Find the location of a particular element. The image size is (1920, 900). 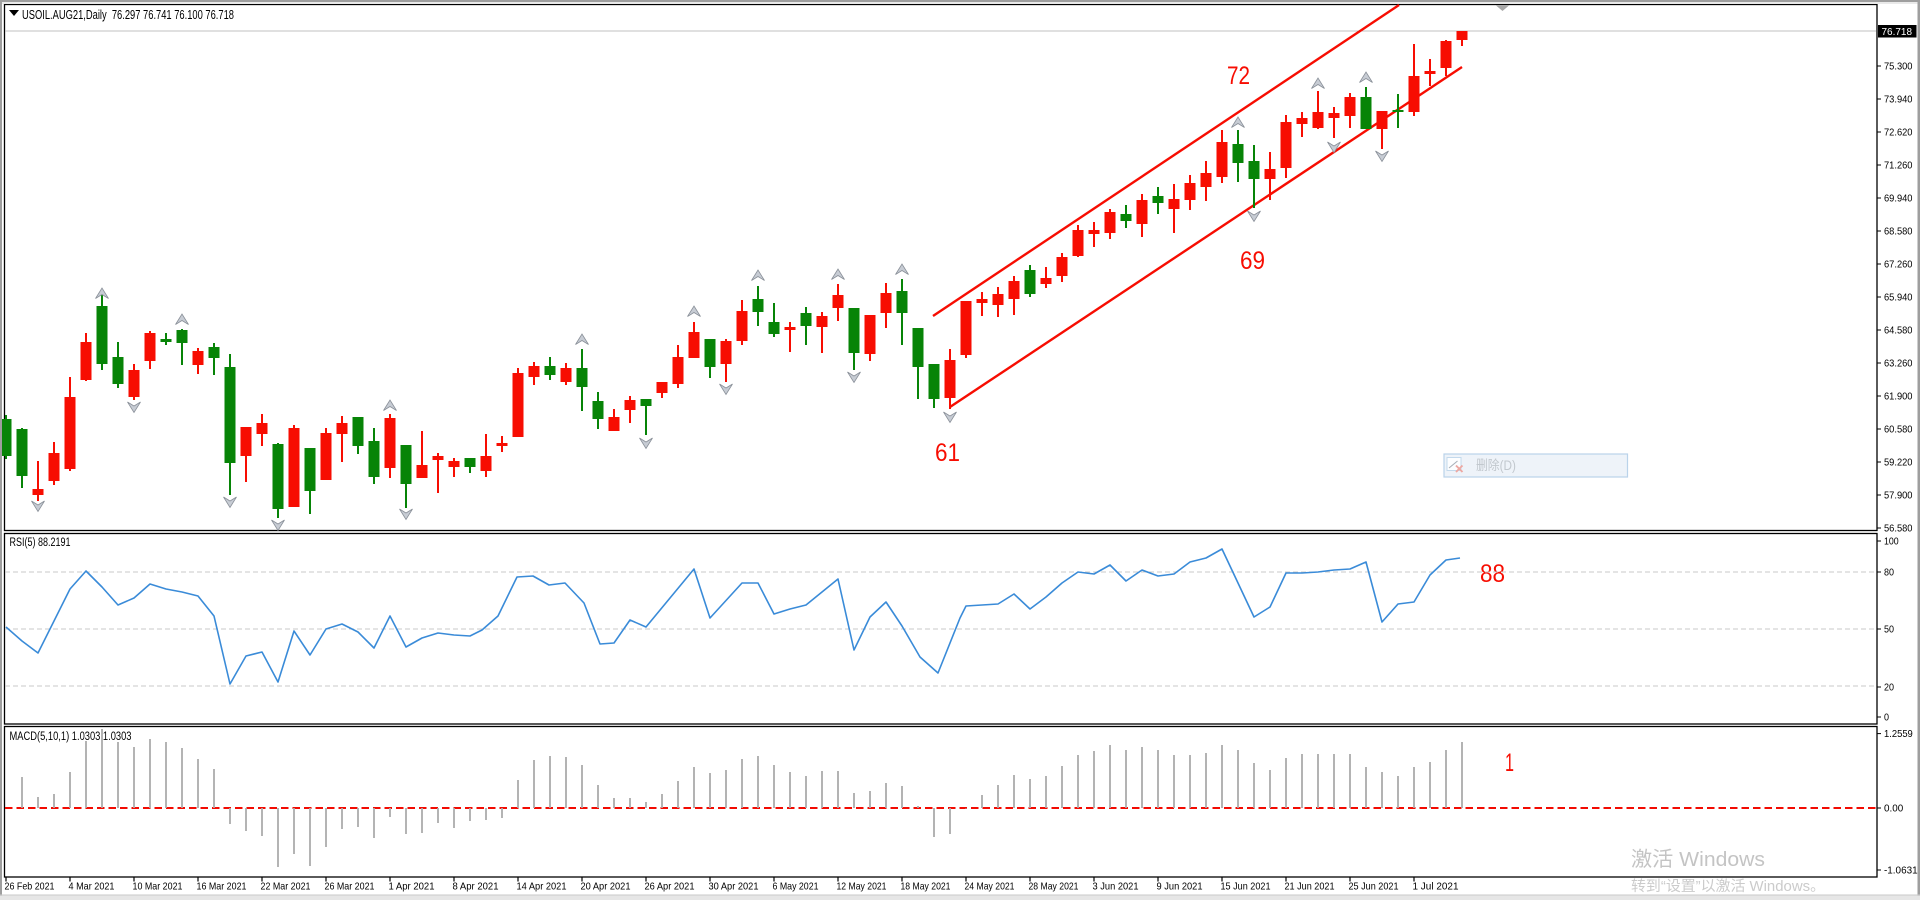

svg-text: 67.260 is located at coordinates (1898, 265).